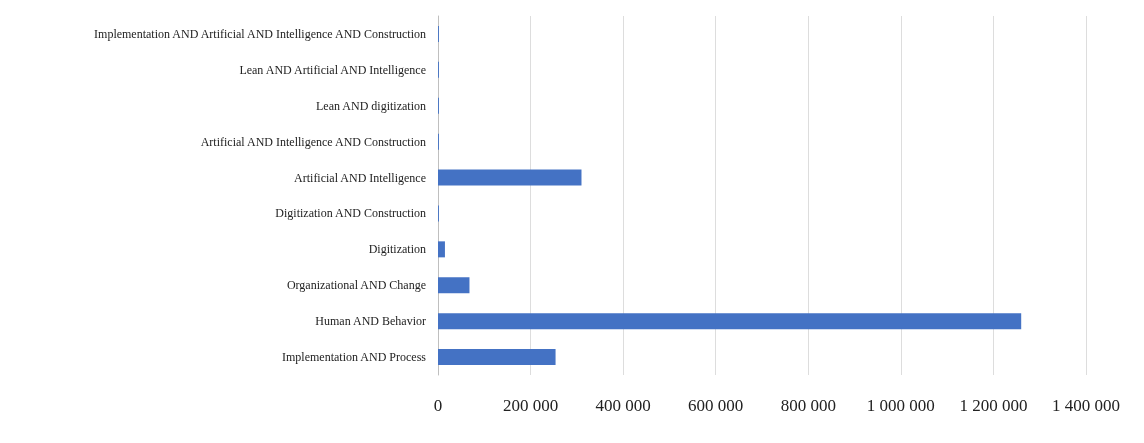  I want to click on x-tick-label: 800 000, so click(808, 405).